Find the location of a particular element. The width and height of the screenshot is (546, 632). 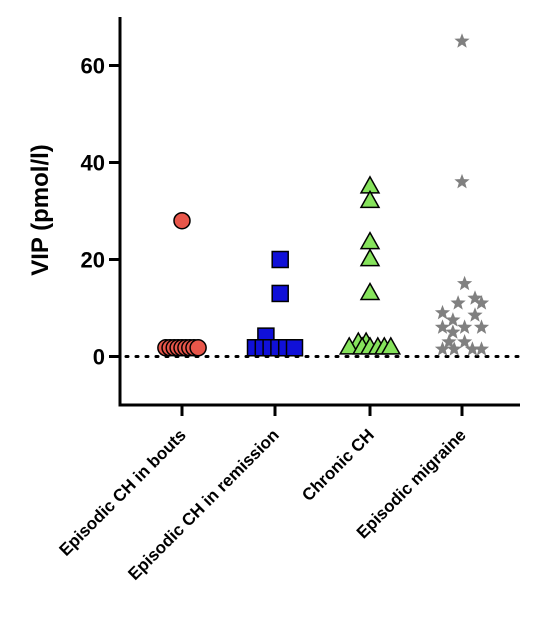

y-tick-label: 20 is located at coordinates (93, 260).